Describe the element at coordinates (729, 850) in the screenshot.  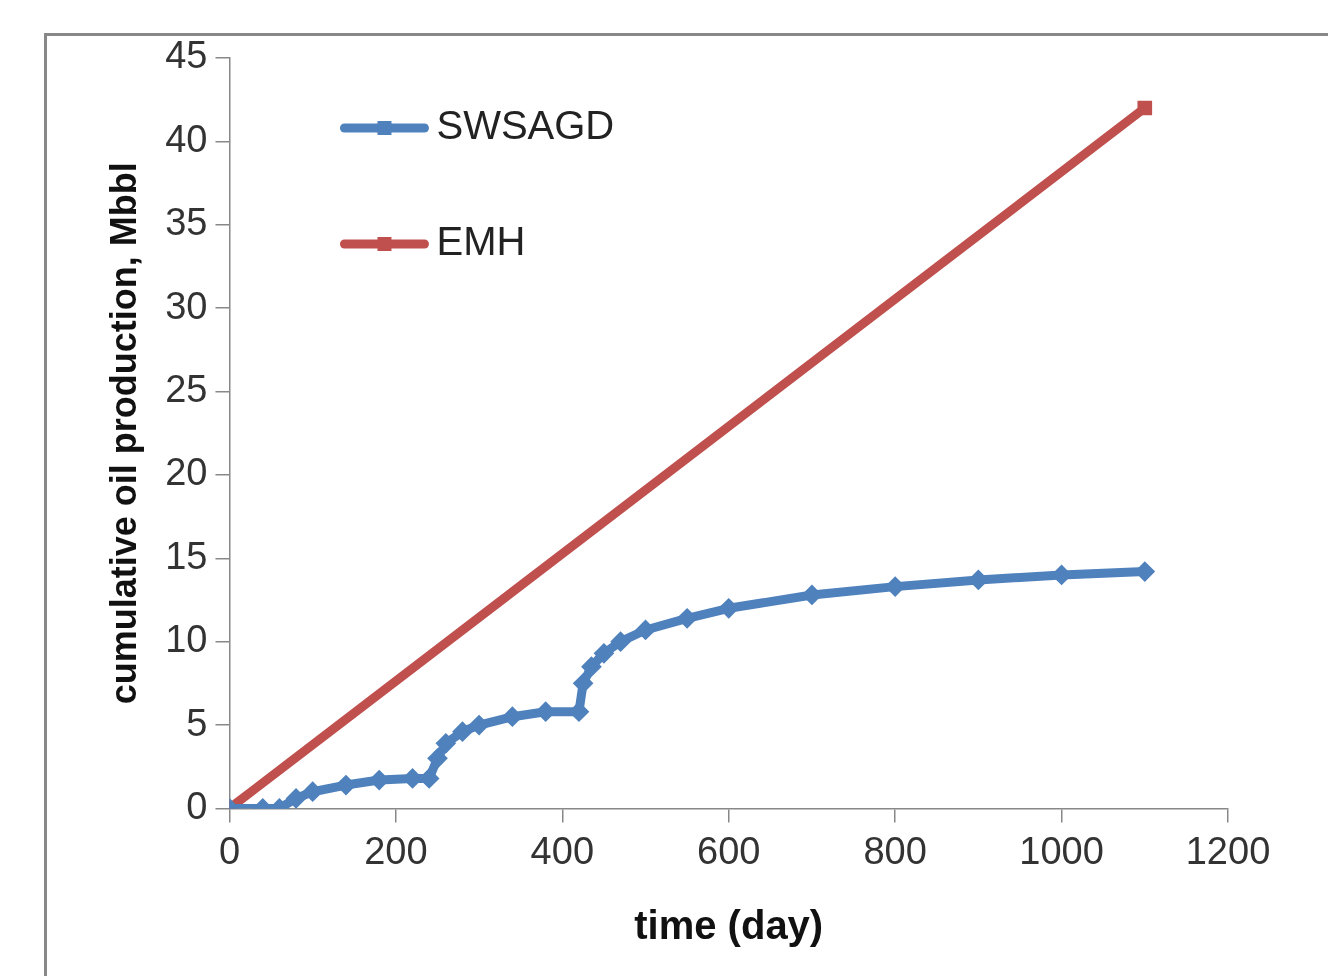
I see `x-tick-label: 600` at that location.